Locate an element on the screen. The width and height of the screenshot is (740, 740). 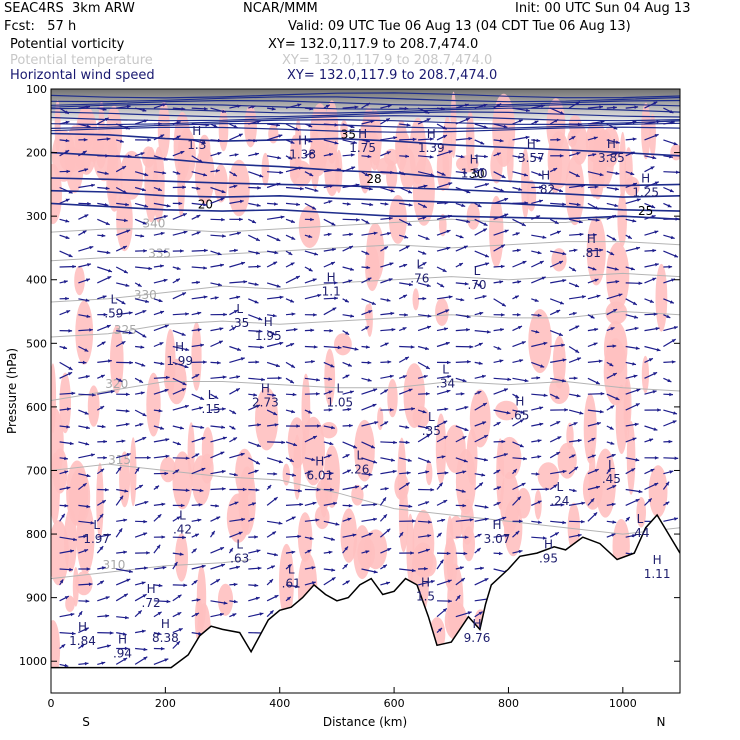
pv-extremum-value: .35 is located at coordinates (239, 323).